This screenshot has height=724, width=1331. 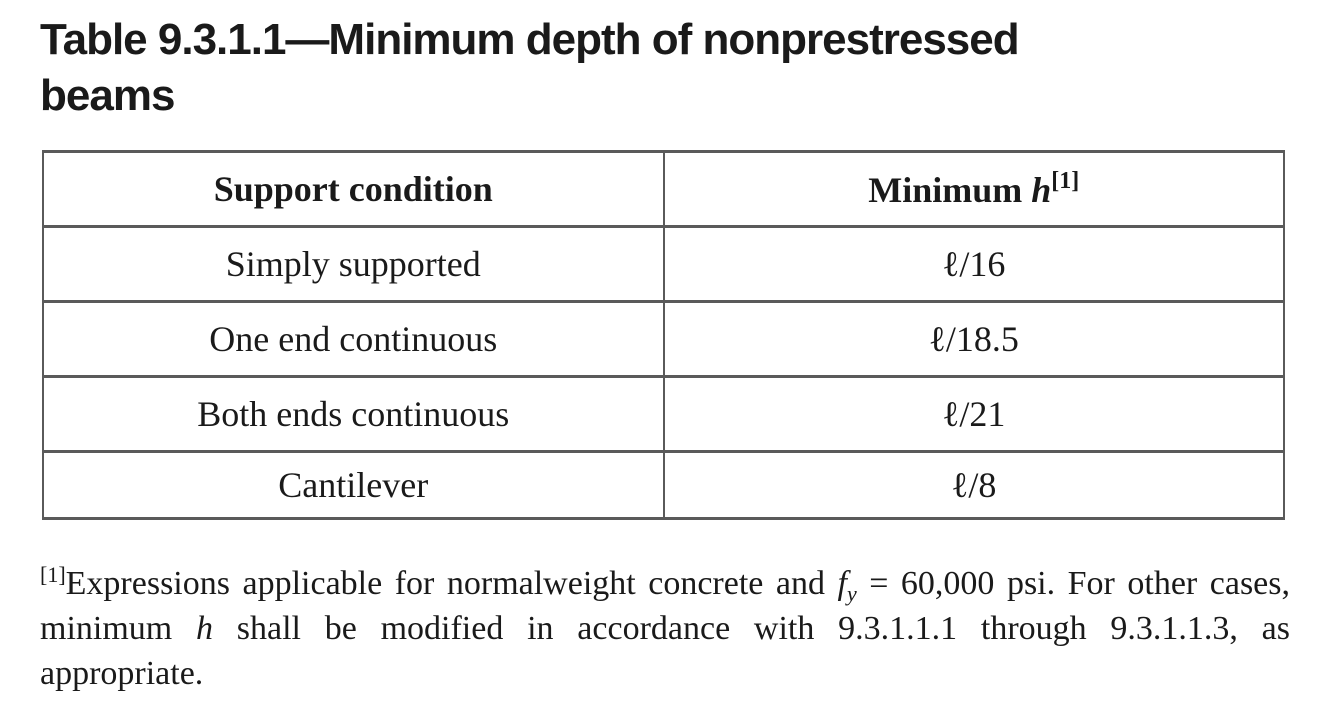 What do you see at coordinates (53, 574) in the screenshot?
I see `footnote-marker: [1]` at bounding box center [53, 574].